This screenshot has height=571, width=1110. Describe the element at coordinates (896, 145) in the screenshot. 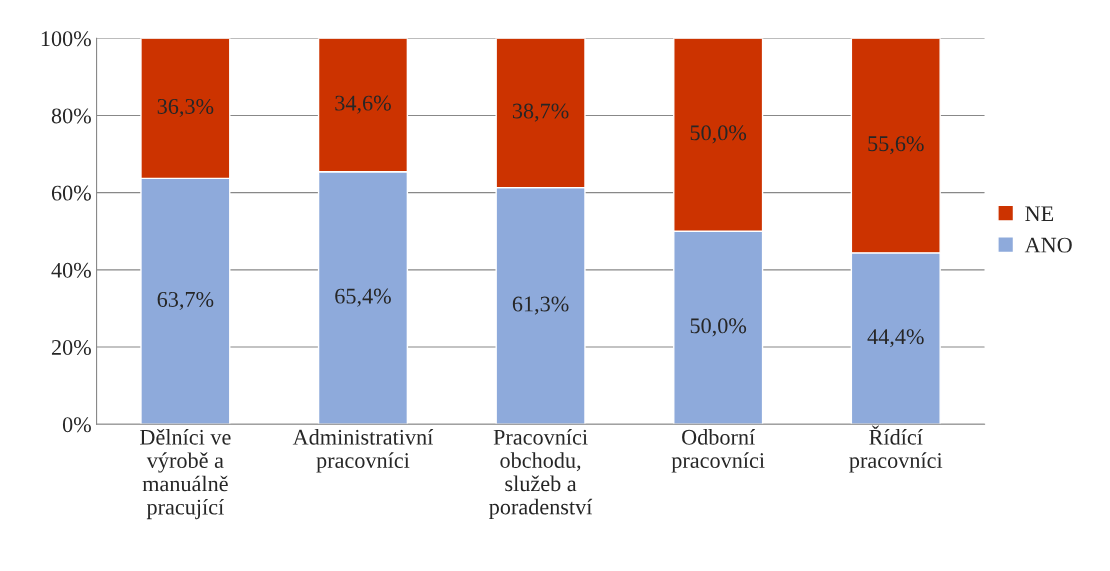

I see `data-label: 55,6%` at that location.